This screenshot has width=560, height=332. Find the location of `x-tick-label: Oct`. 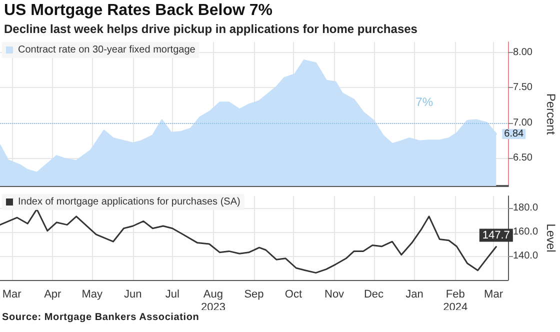

x-tick-label: Oct is located at coordinates (293, 294).